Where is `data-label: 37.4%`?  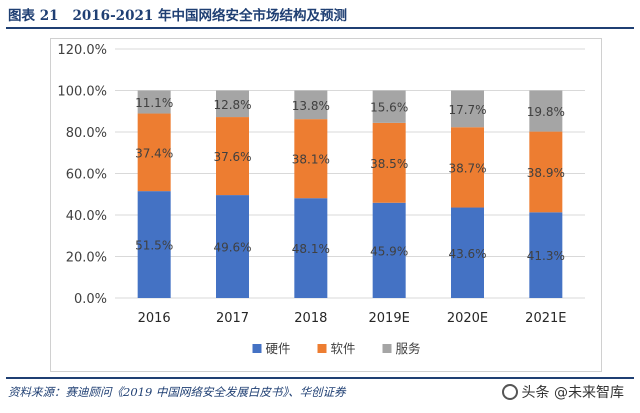
data-label: 37.4% is located at coordinates (154, 153).